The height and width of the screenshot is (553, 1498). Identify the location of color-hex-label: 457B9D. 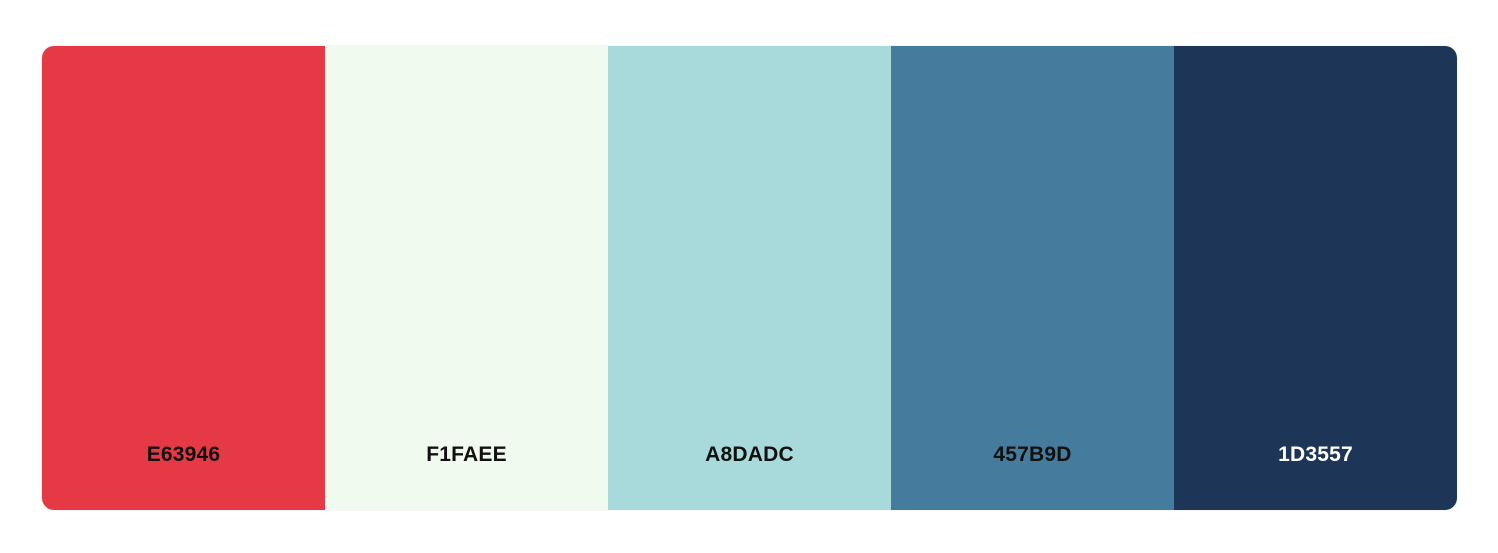
(1032, 454).